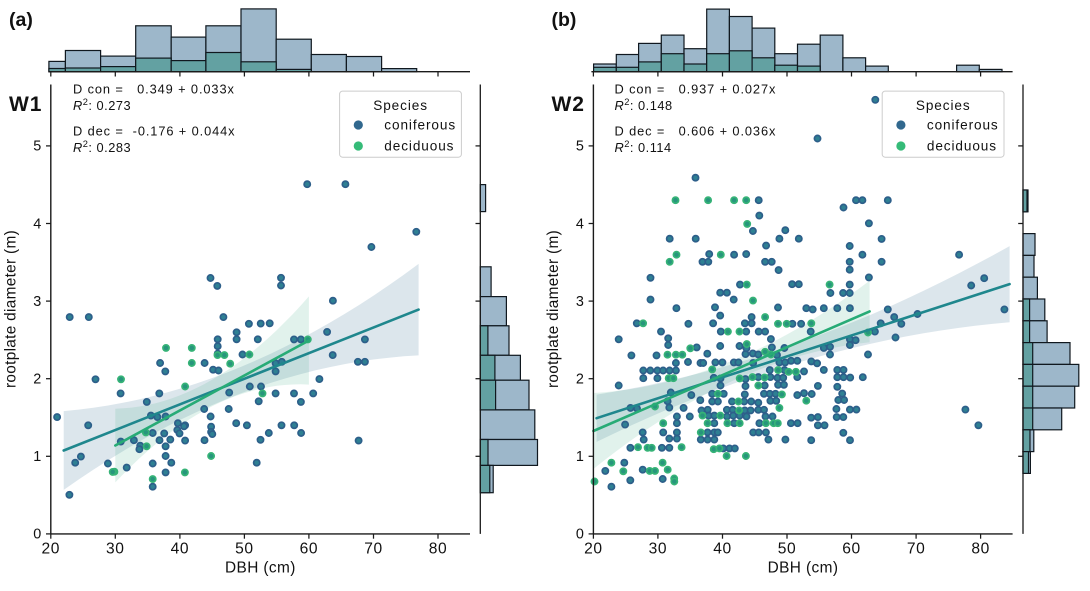 The image size is (1090, 591). Describe the element at coordinates (696, 131) in the screenshot. I see `svg-text: D dec = 0.606 + 0.036x` at that location.